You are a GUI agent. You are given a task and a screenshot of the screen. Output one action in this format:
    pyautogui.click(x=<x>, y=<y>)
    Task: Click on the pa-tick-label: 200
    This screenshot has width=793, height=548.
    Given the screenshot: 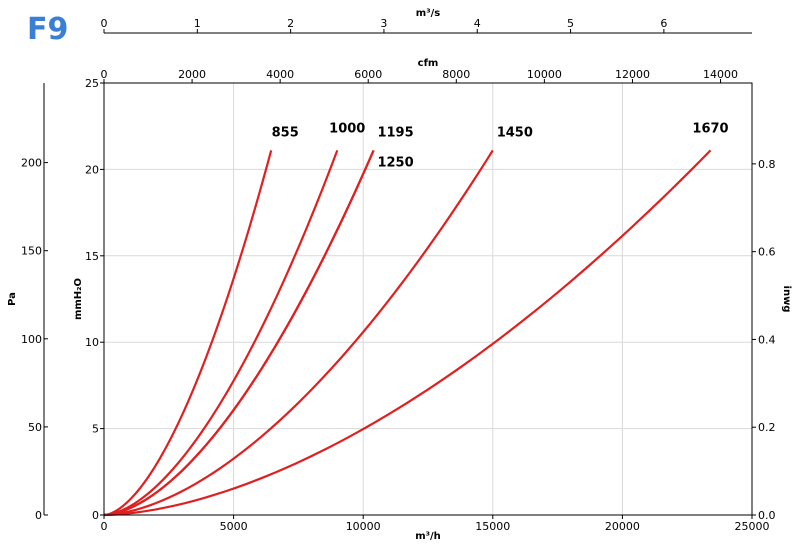 What is the action you would take?
    pyautogui.click(x=31, y=163)
    